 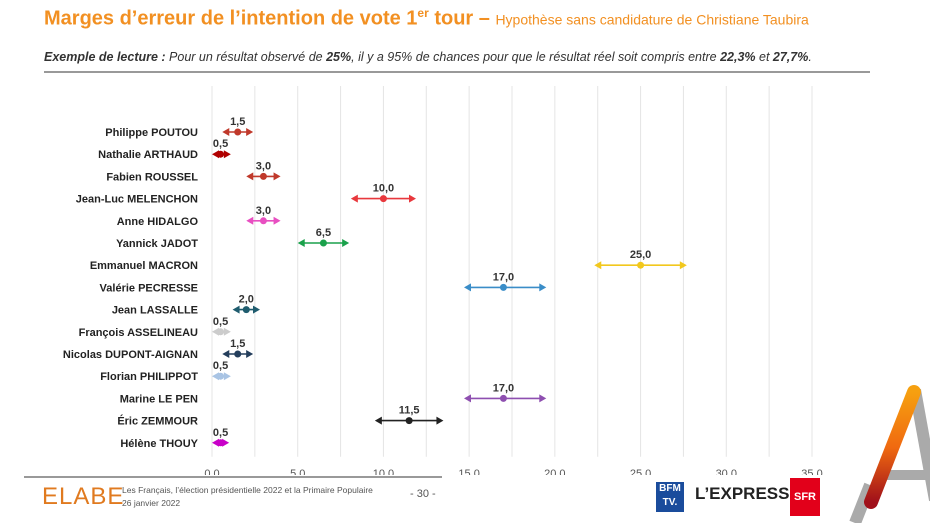 I want to click on candidate-label: Éric ZEMMOUR, so click(x=157, y=421).